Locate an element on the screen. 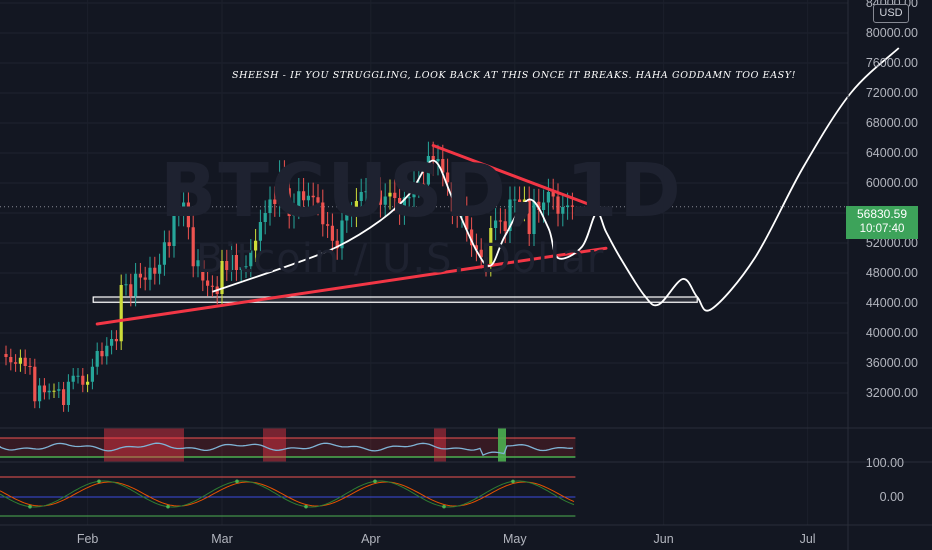 The image size is (932, 550). currency-button: USD is located at coordinates (891, 13).